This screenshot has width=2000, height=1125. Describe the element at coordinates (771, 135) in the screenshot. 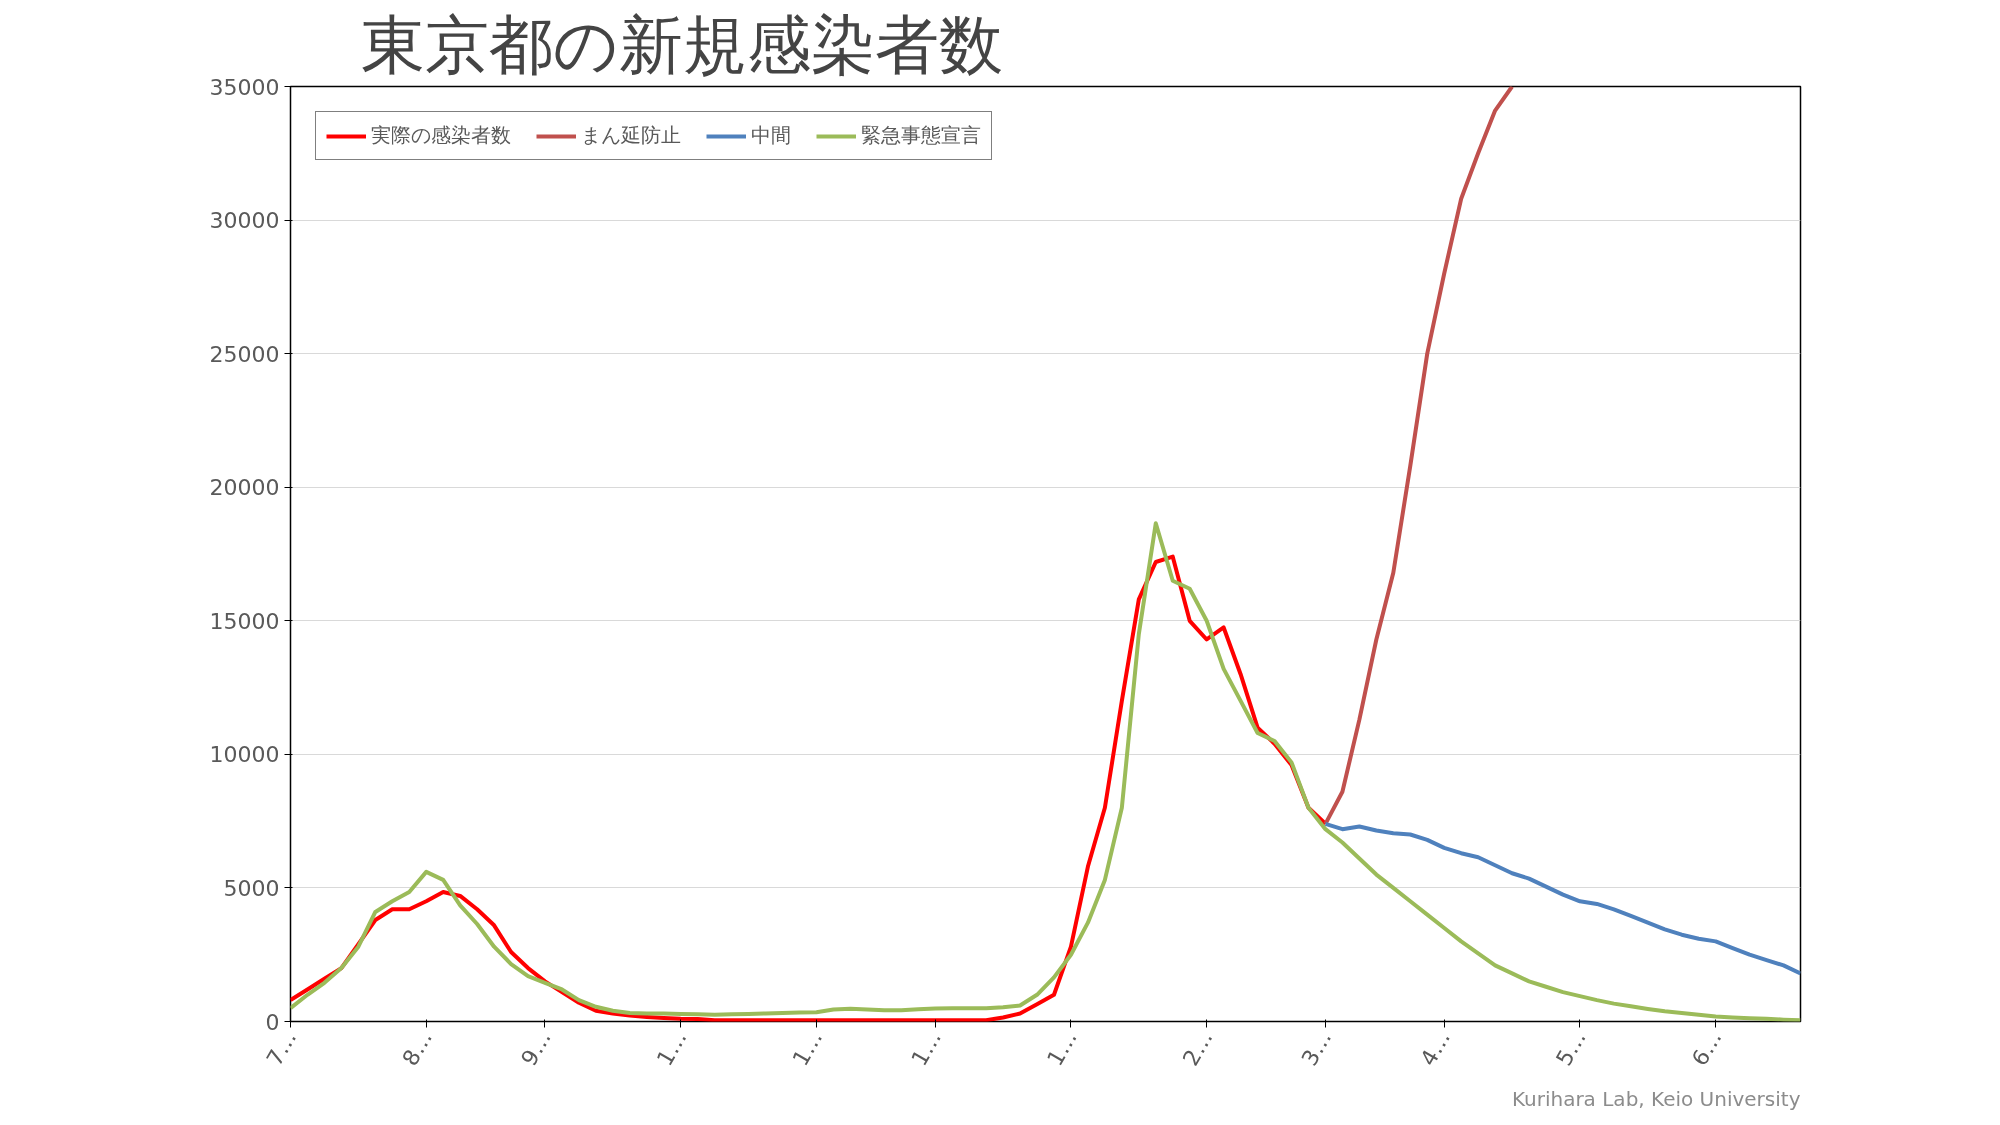

I see `legend-label: 中間` at that location.